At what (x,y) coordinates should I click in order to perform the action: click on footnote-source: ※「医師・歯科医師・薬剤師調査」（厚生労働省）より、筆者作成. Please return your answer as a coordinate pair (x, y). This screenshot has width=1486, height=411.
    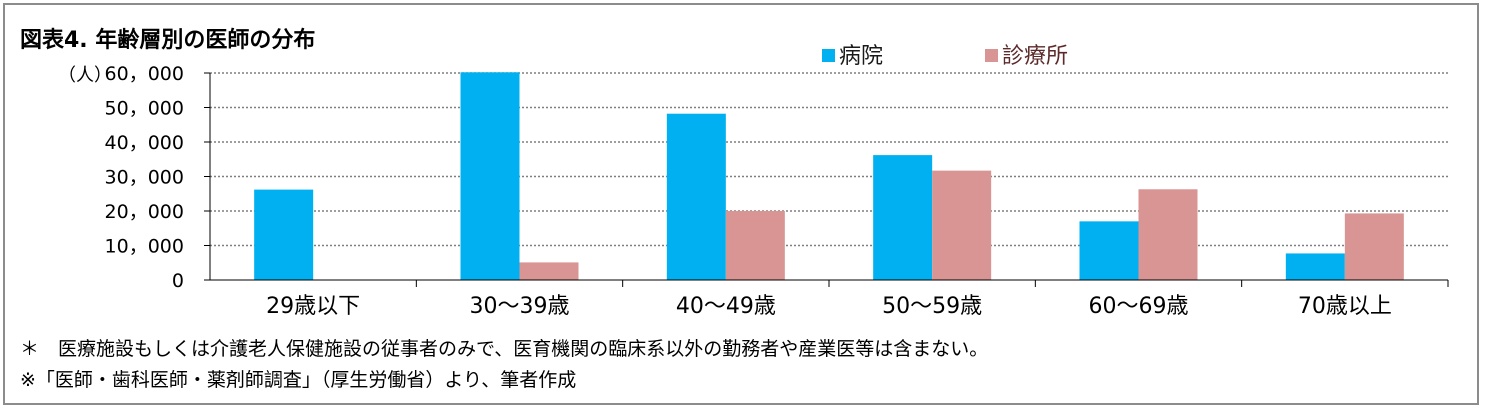
    Looking at the image, I should click on (298, 380).